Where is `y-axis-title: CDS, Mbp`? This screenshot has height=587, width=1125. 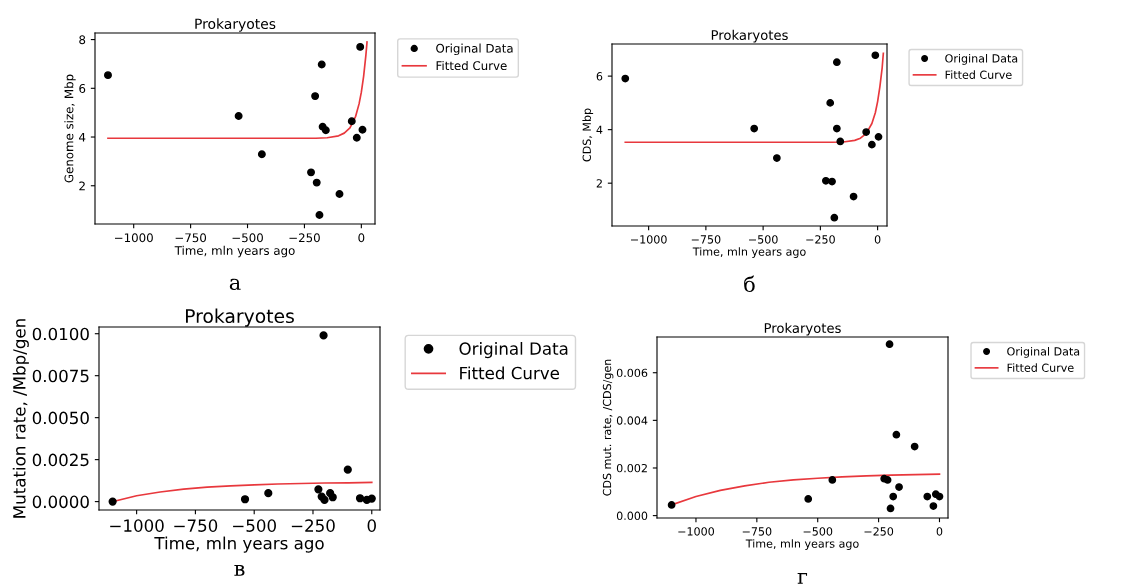 y-axis-title: CDS, Mbp is located at coordinates (588, 135).